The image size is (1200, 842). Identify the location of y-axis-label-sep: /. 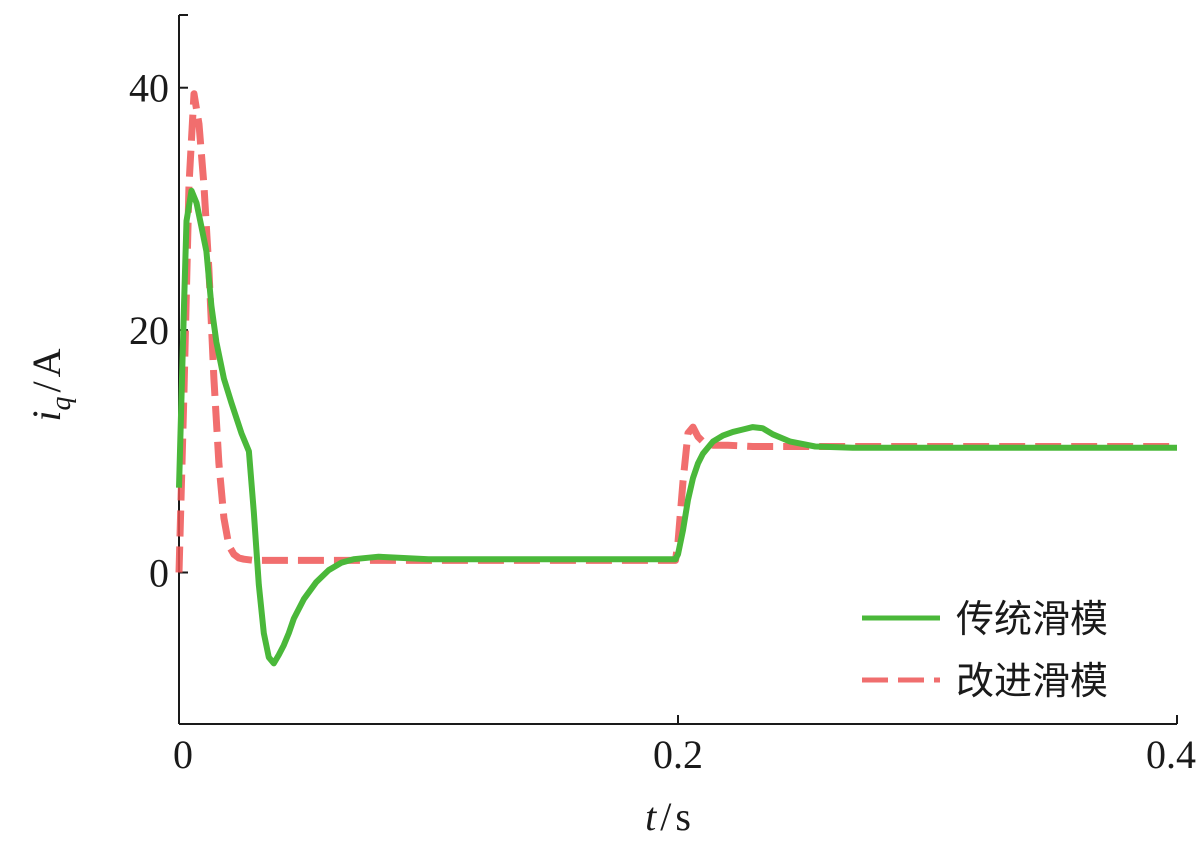
(46, 386).